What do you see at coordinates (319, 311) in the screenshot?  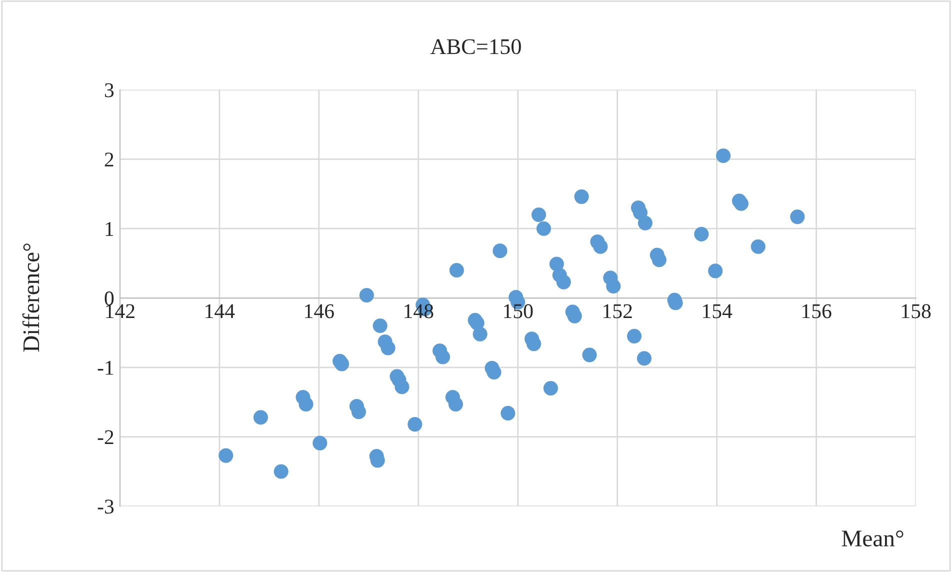 I see `x-tick-label: 146` at bounding box center [319, 311].